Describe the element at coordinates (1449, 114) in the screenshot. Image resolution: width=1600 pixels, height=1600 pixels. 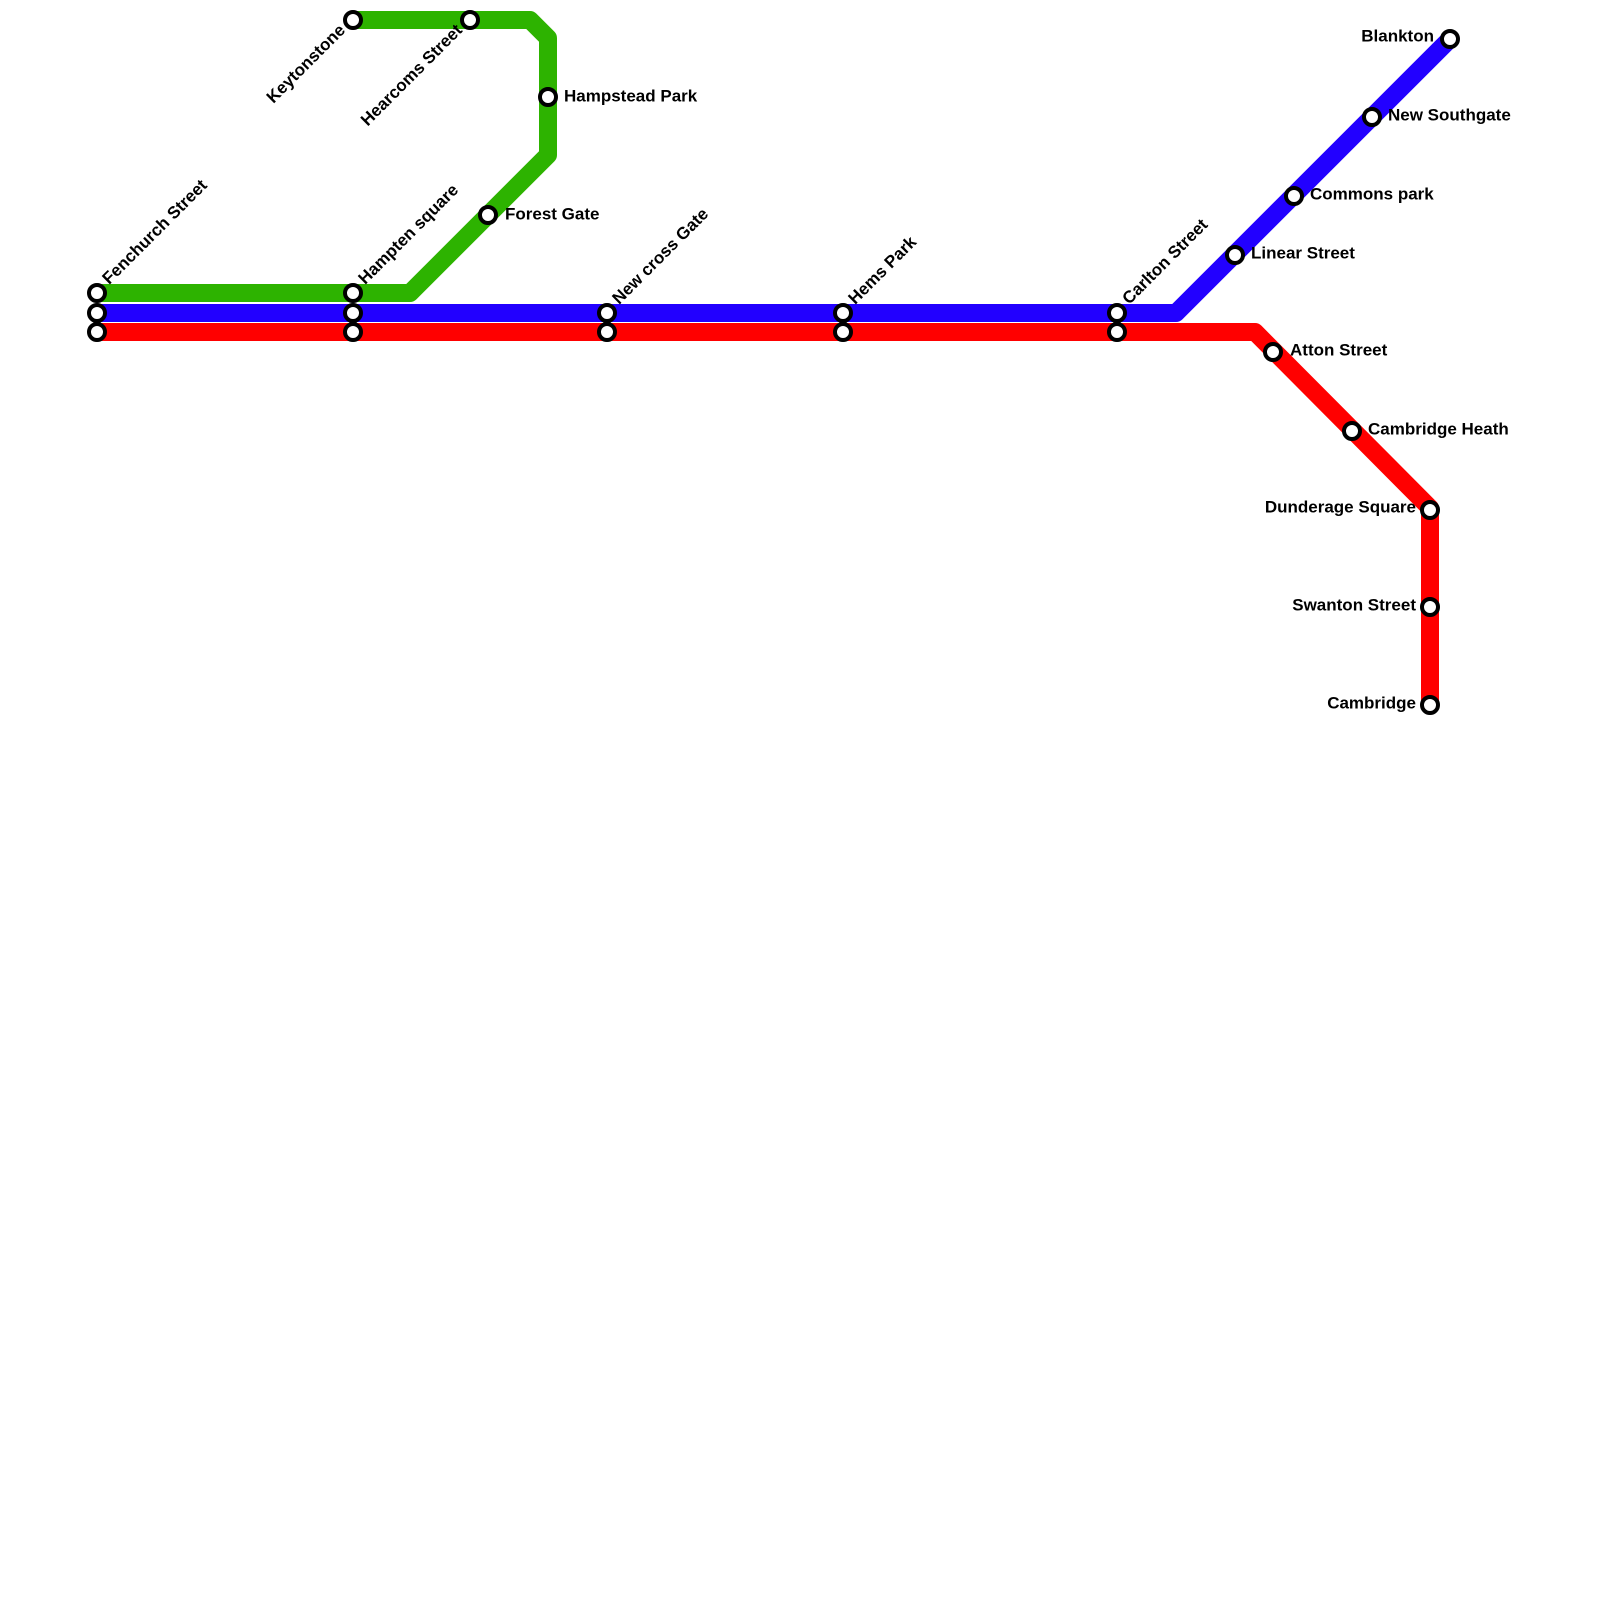
I see `station-label: New Southgate` at that location.